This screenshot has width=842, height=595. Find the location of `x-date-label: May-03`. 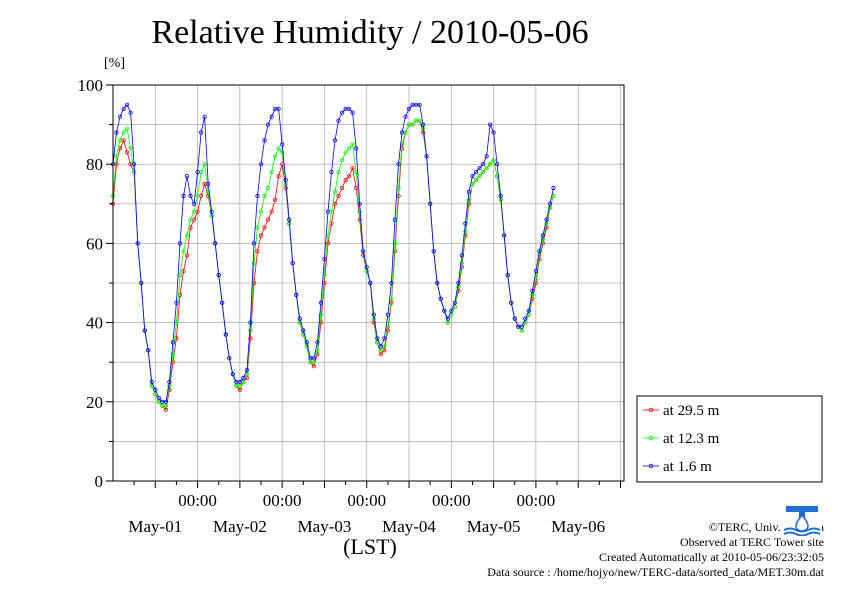

x-date-label: May-03 is located at coordinates (325, 526).